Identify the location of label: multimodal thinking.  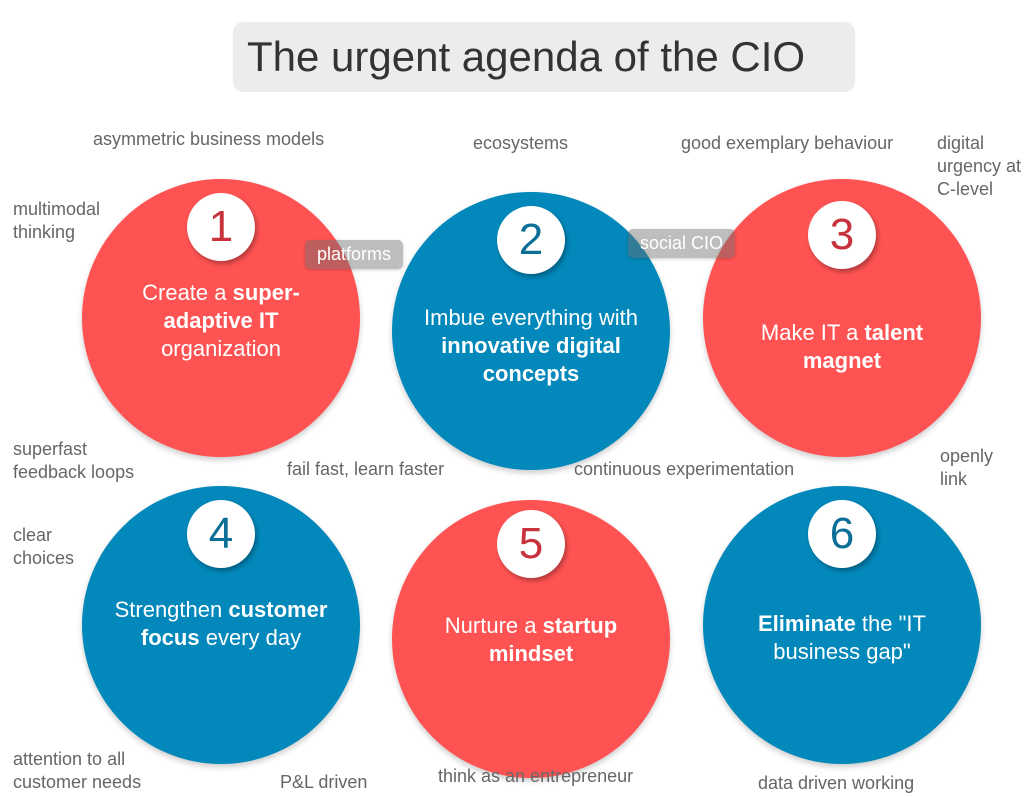
(57, 220).